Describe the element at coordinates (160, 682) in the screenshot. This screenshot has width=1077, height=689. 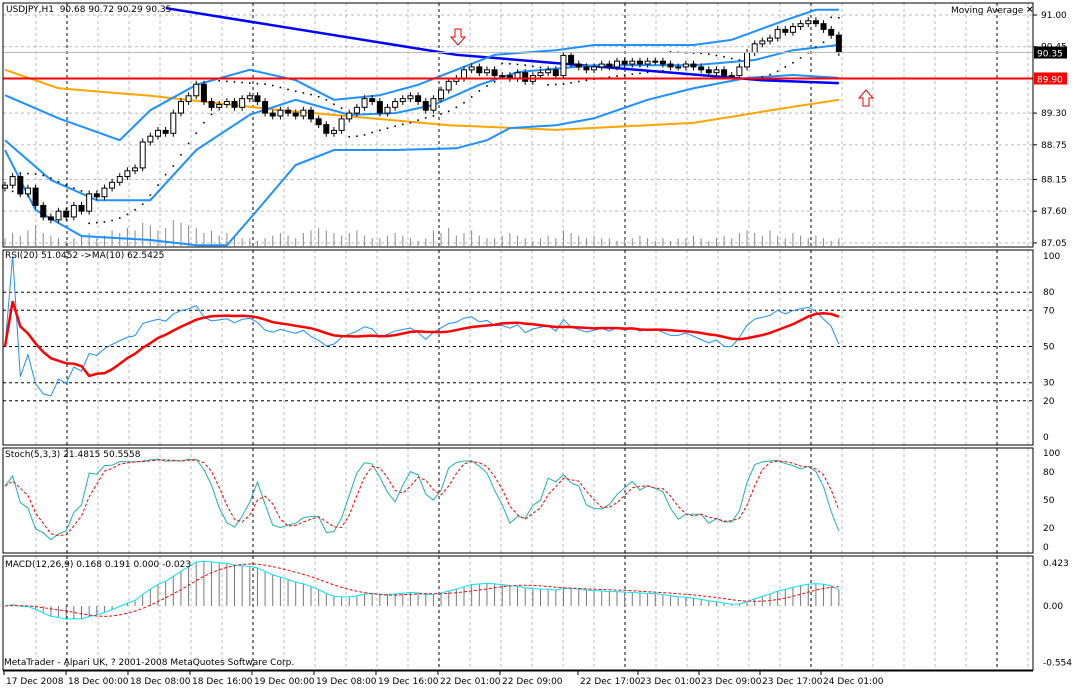
I see `time-axis-label: 18 Dec 08:00` at that location.